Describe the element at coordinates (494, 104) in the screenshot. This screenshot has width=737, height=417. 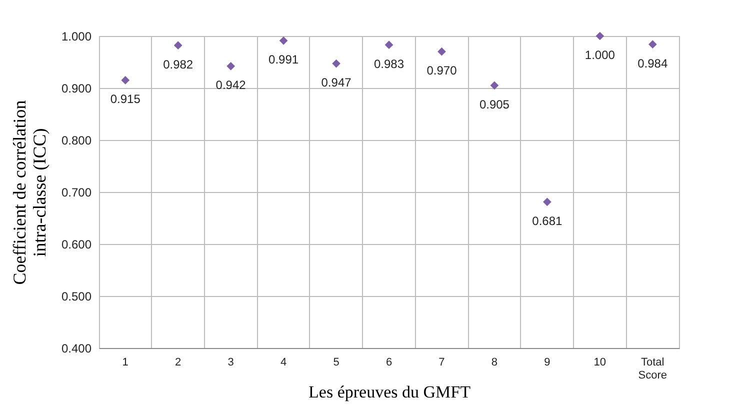
I see `text: 0.905` at that location.